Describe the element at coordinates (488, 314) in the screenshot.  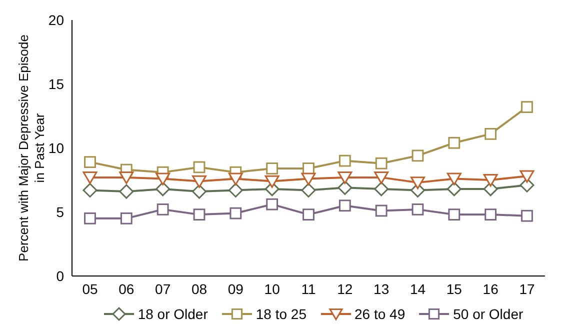
I see `legend-label: 50 or Older` at that location.